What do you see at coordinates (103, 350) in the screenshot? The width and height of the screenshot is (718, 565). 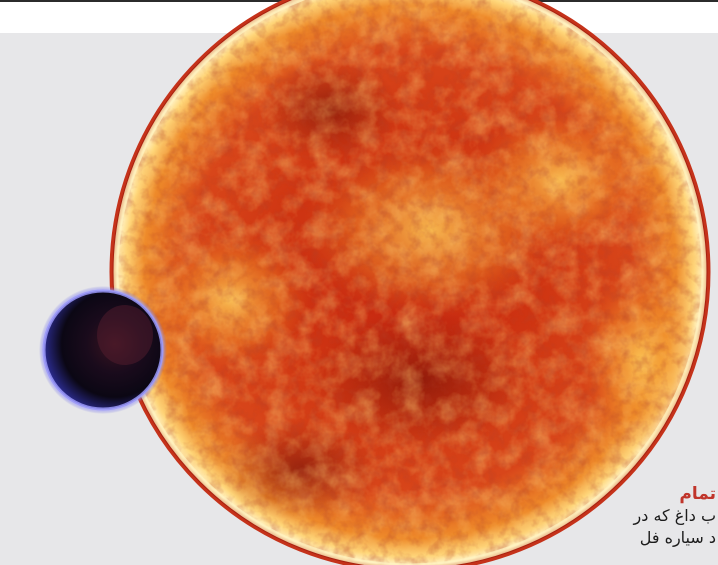 I see `transiting-planet` at bounding box center [103, 350].